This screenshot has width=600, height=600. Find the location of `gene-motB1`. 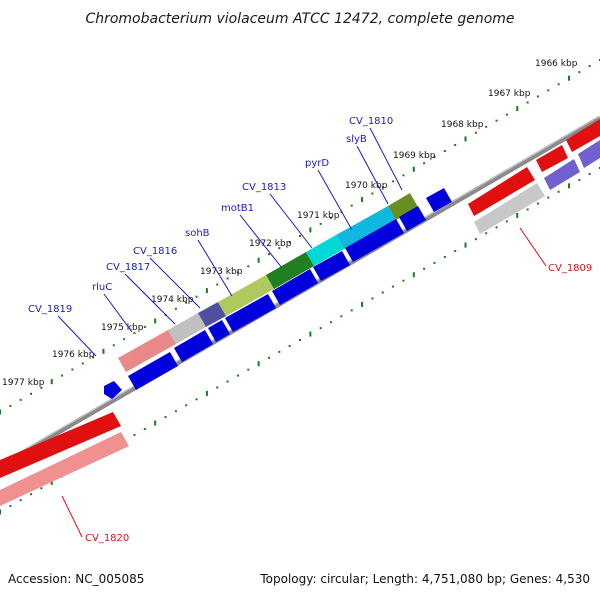

gene-motB1 is located at coordinates (325, 250).